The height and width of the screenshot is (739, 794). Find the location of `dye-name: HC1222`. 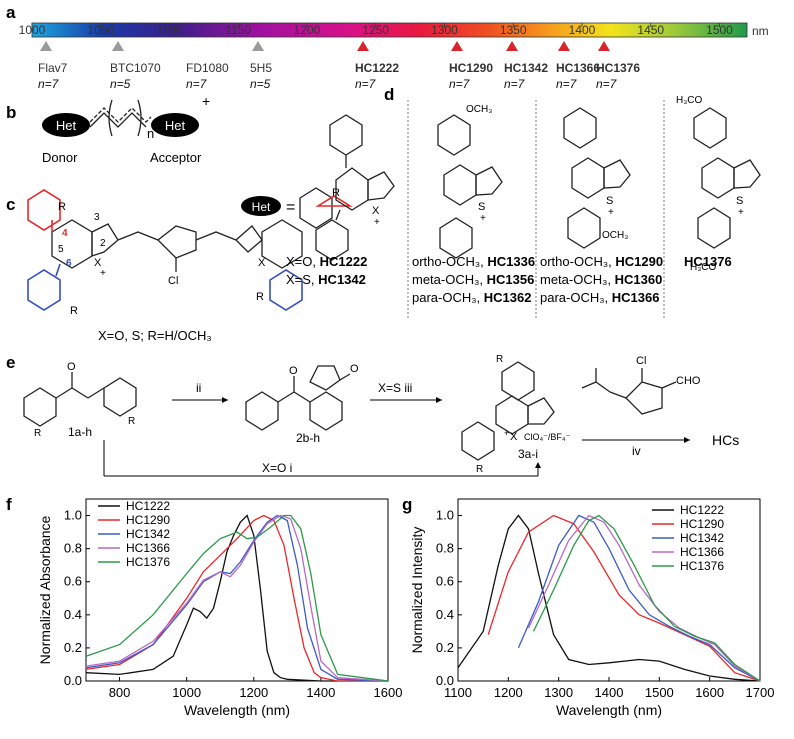

dye-name: HC1222 is located at coordinates (377, 68).